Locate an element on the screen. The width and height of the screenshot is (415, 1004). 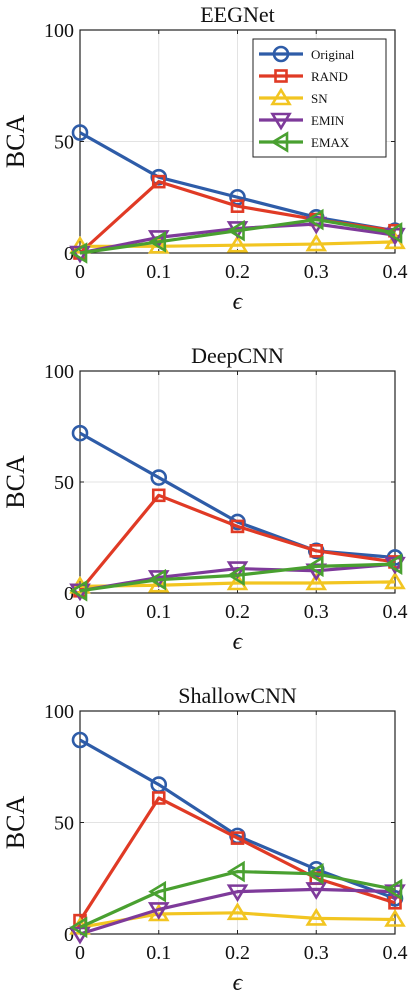
legend-item-emax: EMAX is located at coordinates (304, 142).